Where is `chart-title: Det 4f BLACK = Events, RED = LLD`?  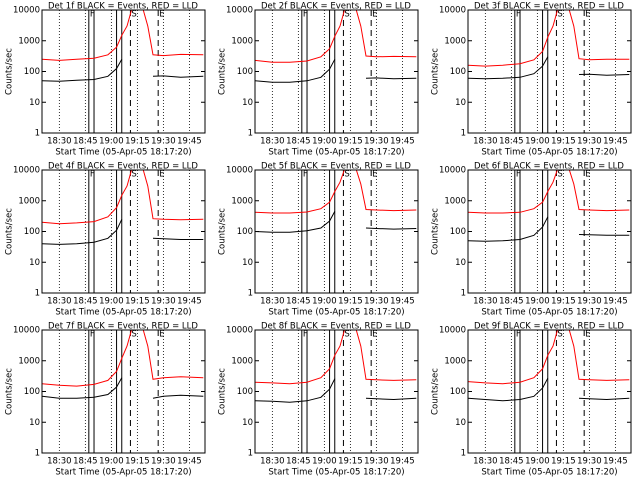
chart-title: Det 4f BLACK = Events, RED = LLD is located at coordinates (123, 167).